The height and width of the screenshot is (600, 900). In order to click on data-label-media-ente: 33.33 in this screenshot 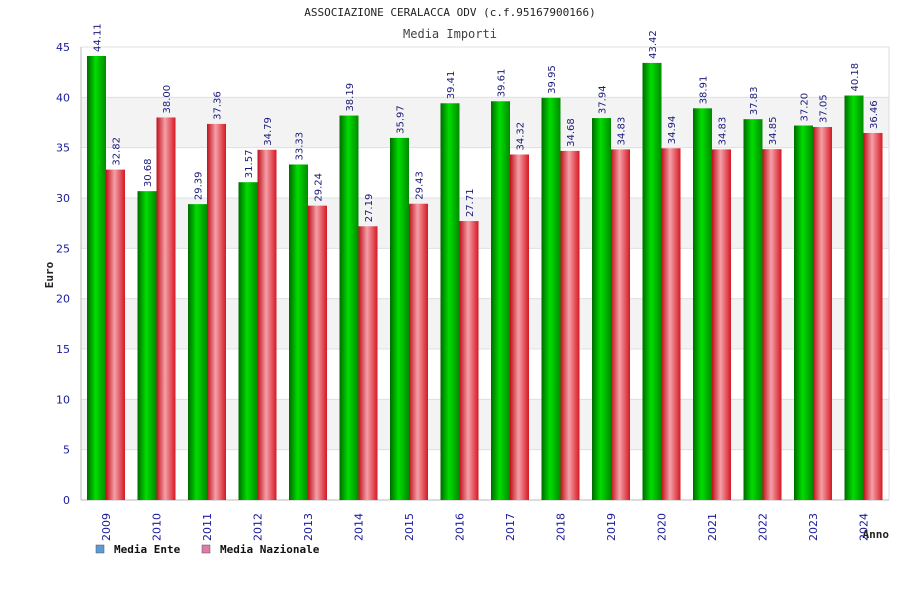, I will do `click(300, 146)`.